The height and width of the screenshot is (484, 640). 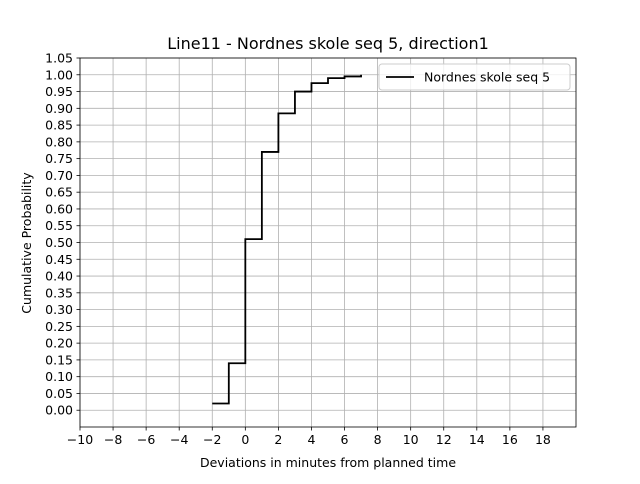 I want to click on legend-box, so click(x=474, y=77).